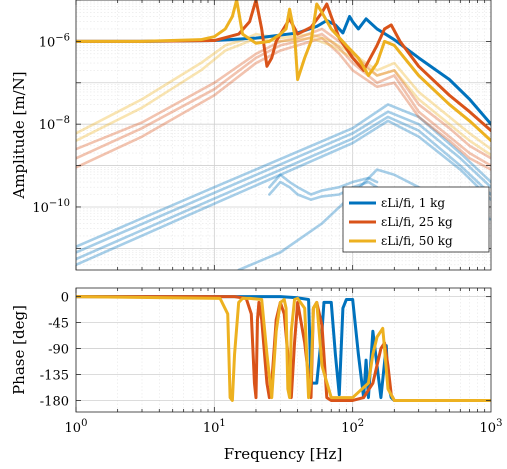 Image resolution: width=507 pixels, height=469 pixels. Describe the element at coordinates (491, 427) in the screenshot. I see `x-tick-label: 10³` at that location.